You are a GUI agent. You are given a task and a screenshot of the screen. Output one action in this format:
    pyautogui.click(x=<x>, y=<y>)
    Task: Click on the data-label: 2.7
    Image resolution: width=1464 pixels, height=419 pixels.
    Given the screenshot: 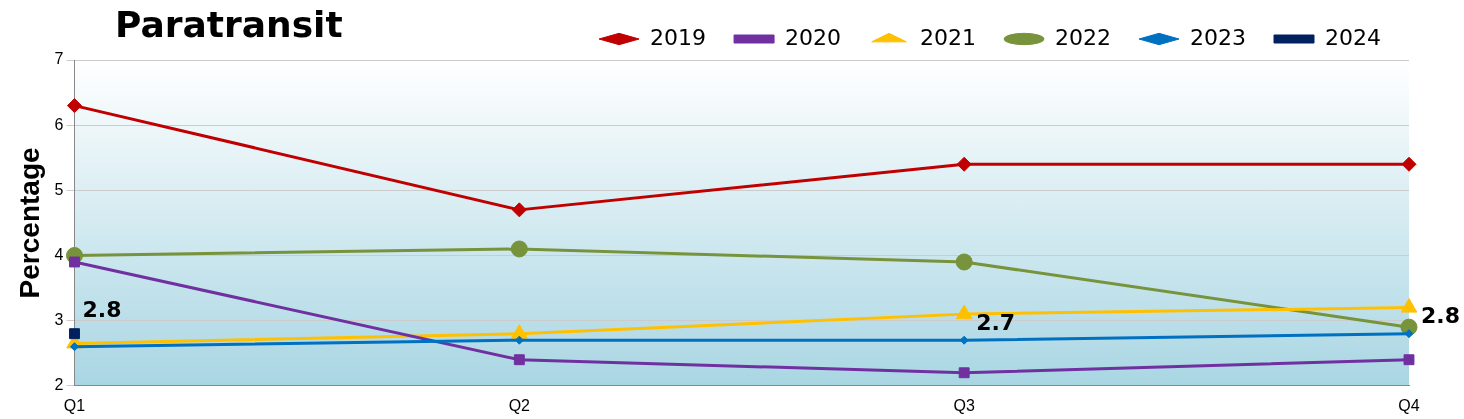 What is the action you would take?
    pyautogui.click(x=996, y=322)
    